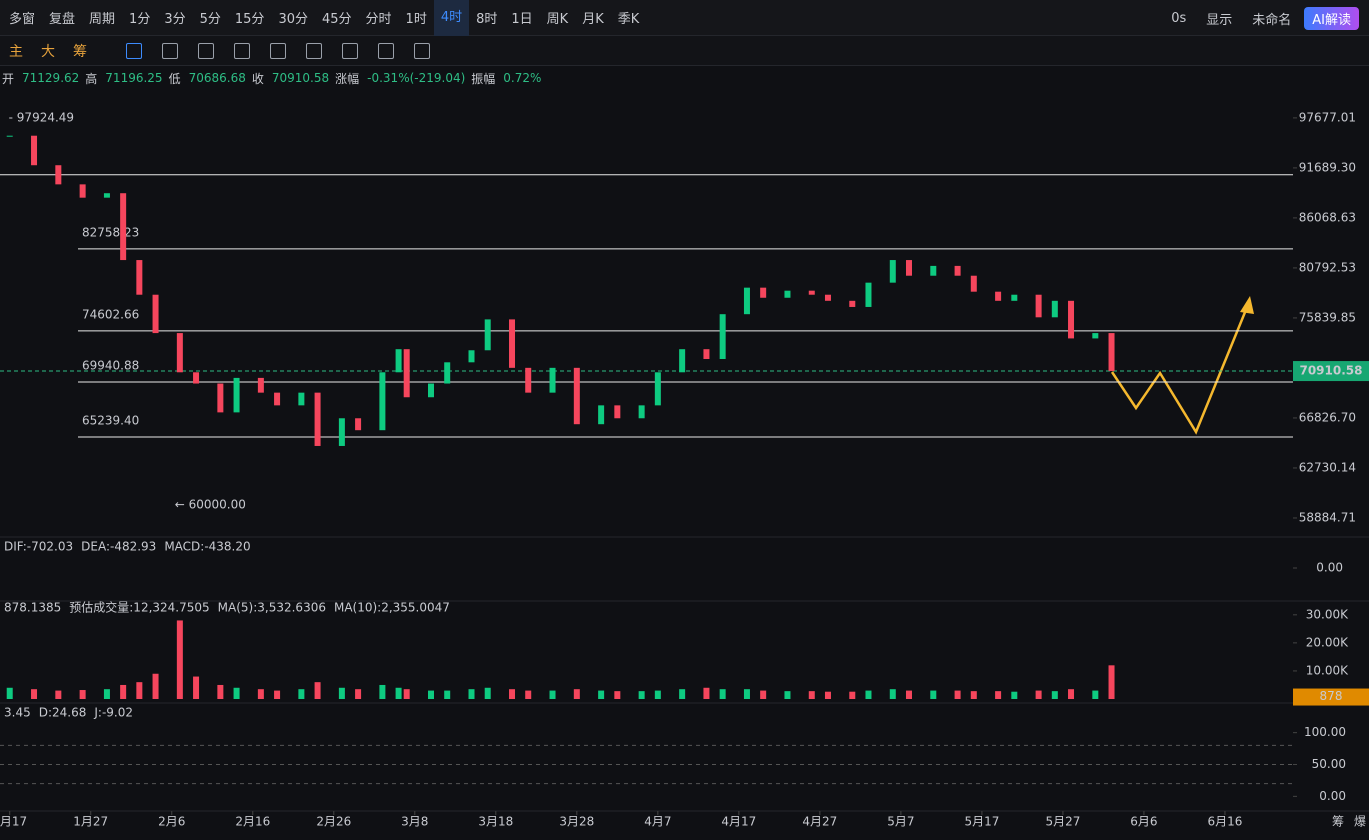 This screenshot has height=840, width=1369. I want to click on footer-button: 筹, so click(1338, 822).